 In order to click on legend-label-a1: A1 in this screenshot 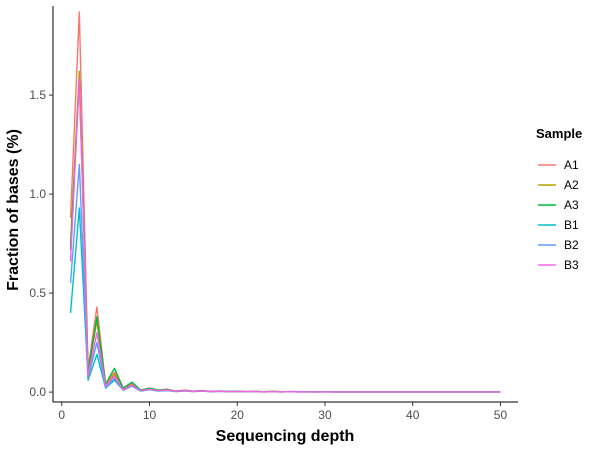, I will do `click(571, 165)`.